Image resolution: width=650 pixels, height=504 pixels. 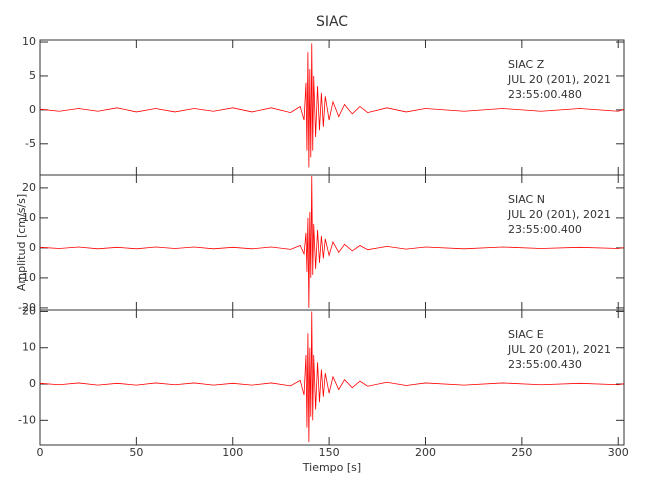 I want to click on x-tick-label: 250, so click(x=521, y=452).